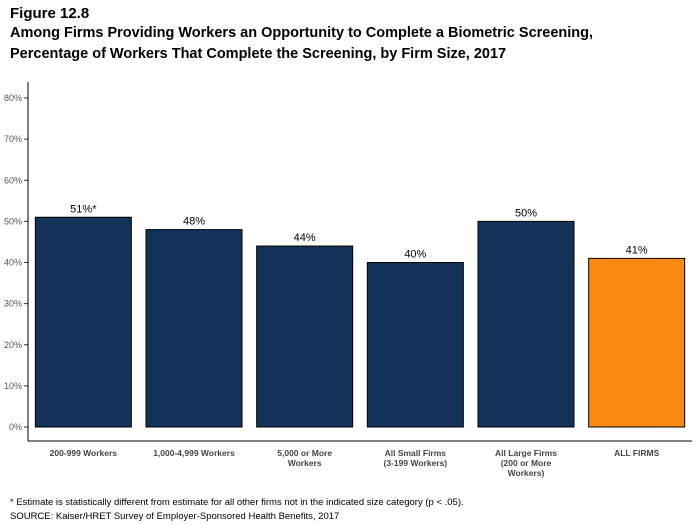 The height and width of the screenshot is (525, 698). Describe the element at coordinates (304, 453) in the screenshot. I see `x-tick-label: 5,000 or More` at that location.